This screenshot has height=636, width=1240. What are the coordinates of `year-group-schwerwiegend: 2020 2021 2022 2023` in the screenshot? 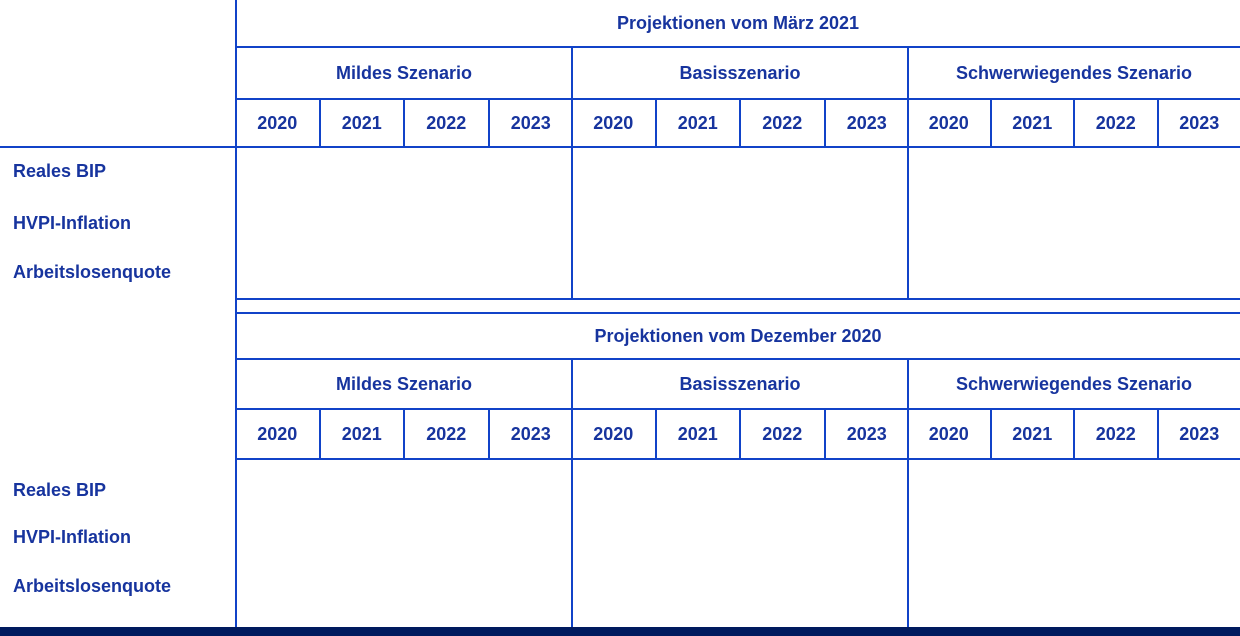 It's located at (1074, 123).